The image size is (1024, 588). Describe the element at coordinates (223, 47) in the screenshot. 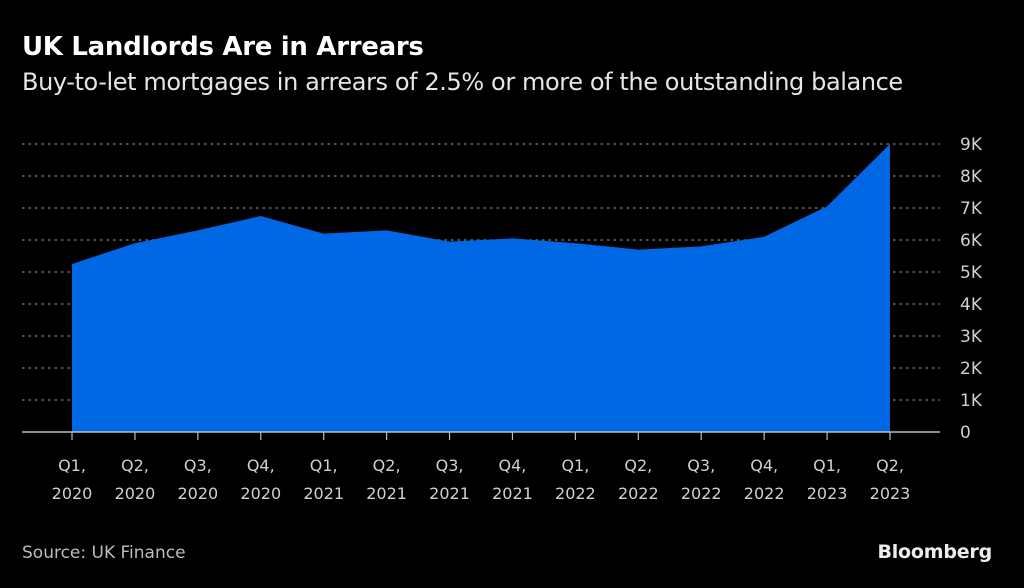

I see `chart-title: UK Landlords Are in Arrears` at that location.